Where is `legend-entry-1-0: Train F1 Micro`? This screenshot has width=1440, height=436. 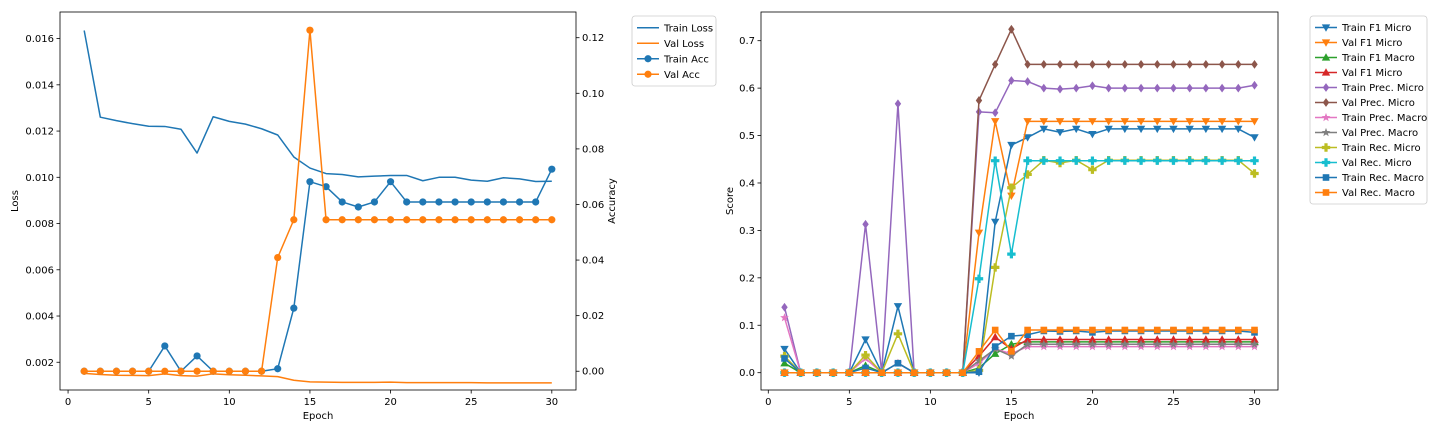 legend-entry-1-0: Train F1 Micro is located at coordinates (1363, 28).